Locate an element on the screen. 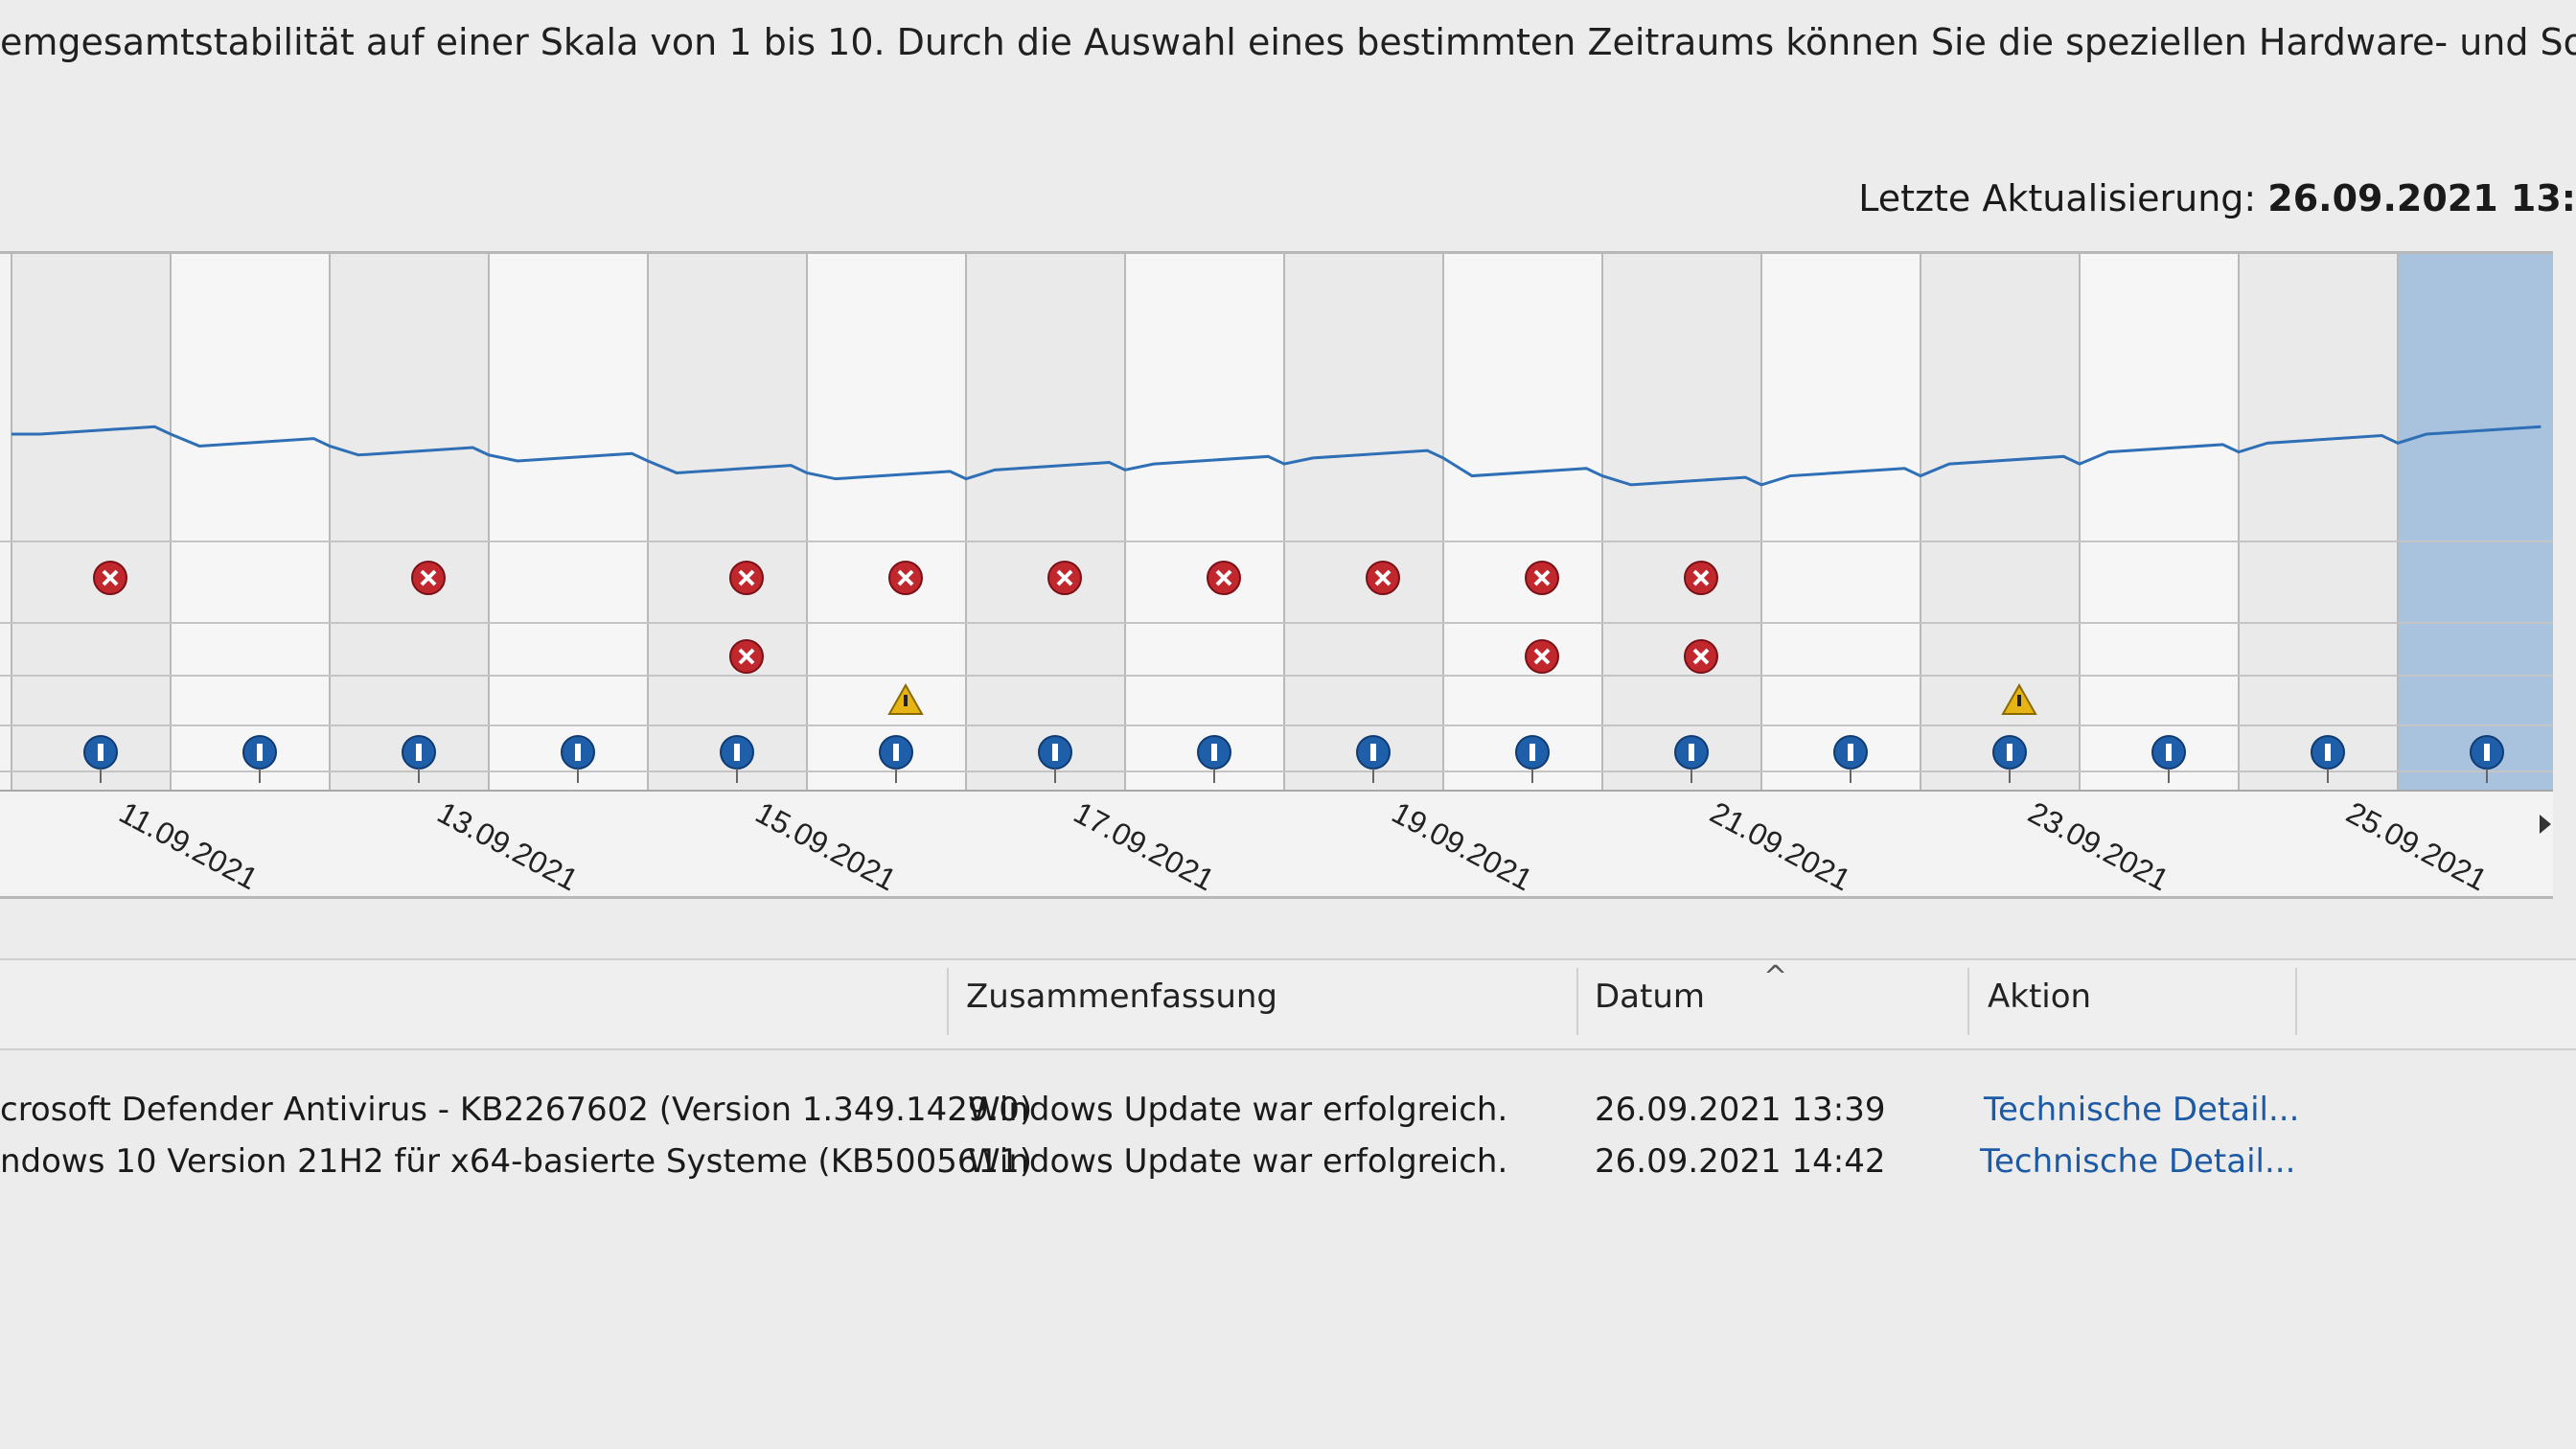  date-label: 21.09.2021 is located at coordinates (1780, 845).